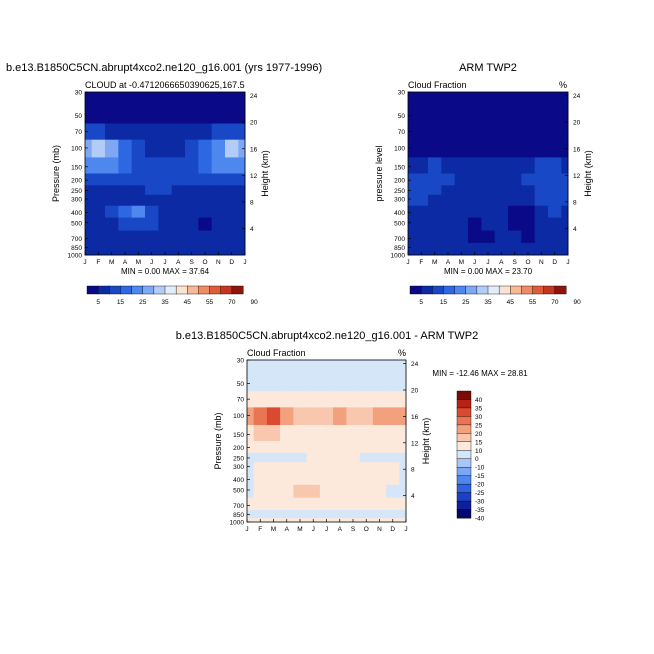 The height and width of the screenshot is (654, 654). Describe the element at coordinates (402, 353) in the screenshot. I see `diff-subtitle-right: %` at that location.